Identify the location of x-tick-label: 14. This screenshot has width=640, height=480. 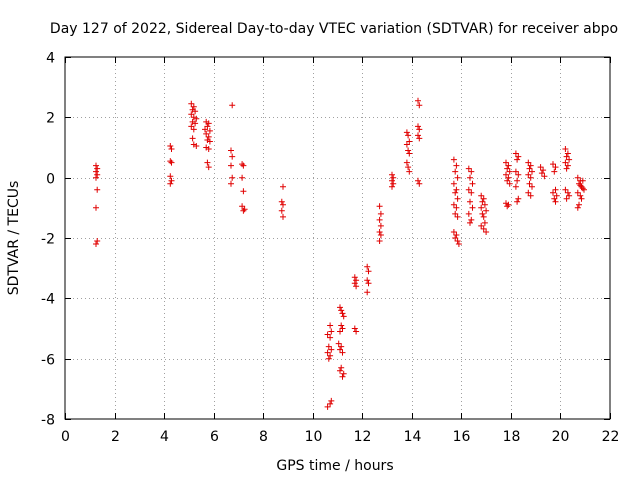
(413, 437).